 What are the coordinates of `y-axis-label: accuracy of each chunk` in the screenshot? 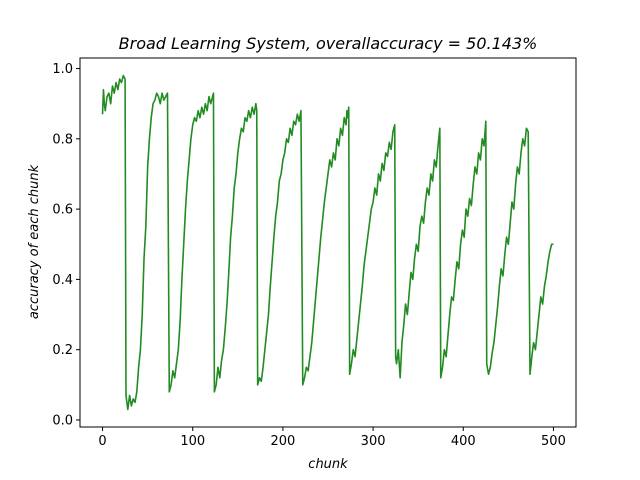 It's located at (34, 241).